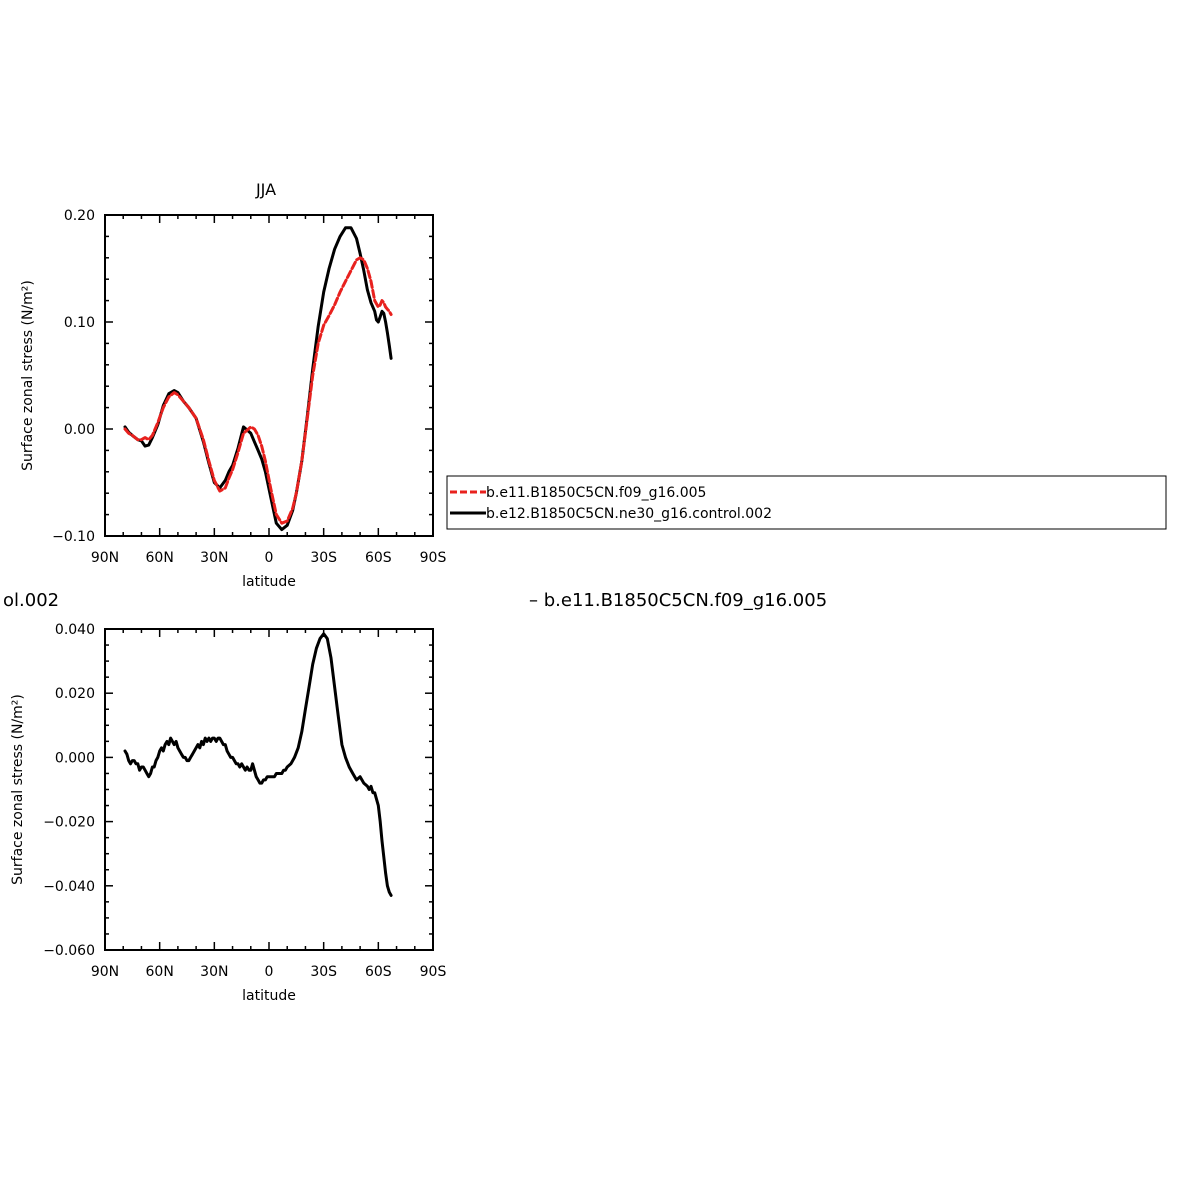 The image size is (1184, 1181). What do you see at coordinates (79, 216) in the screenshot?
I see `y-tick-label: 0.20` at bounding box center [79, 216].